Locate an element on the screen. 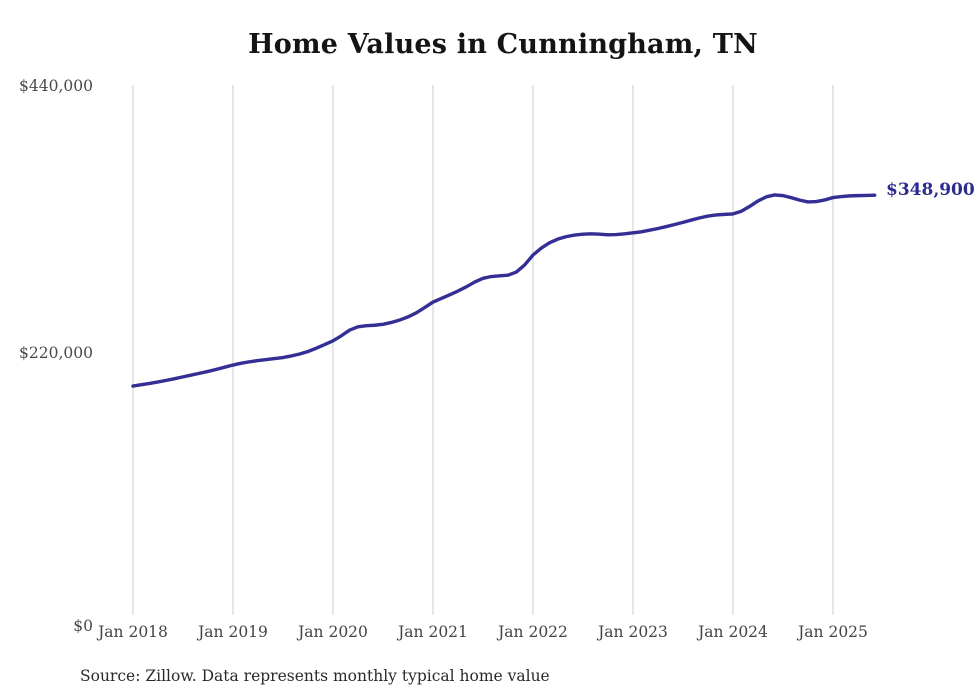 This screenshot has height=699, width=980. chart-title: Home Values in Cunningham, TN is located at coordinates (503, 44).